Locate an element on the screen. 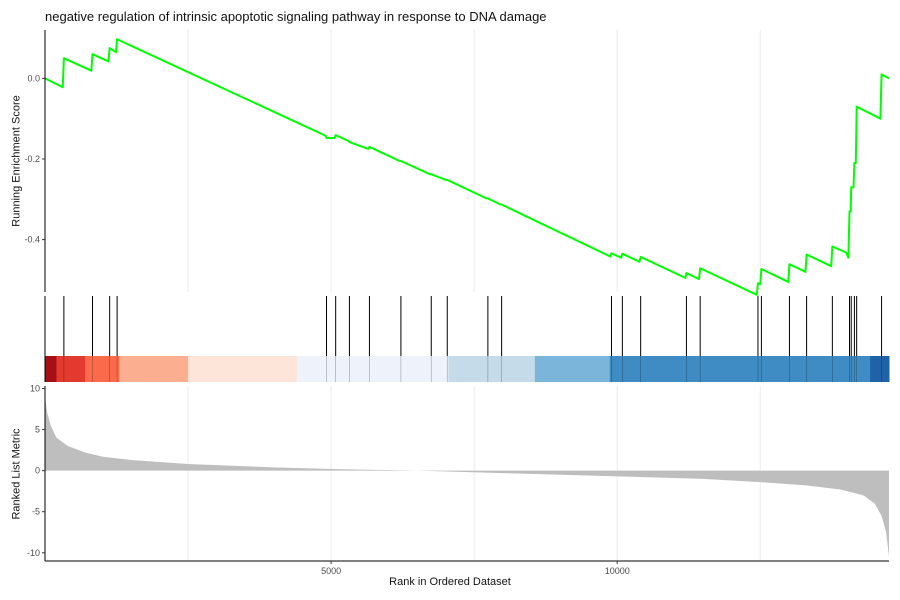 This screenshot has height=600, width=900. ranked-metric-tick-label: -10 is located at coordinates (33, 553).